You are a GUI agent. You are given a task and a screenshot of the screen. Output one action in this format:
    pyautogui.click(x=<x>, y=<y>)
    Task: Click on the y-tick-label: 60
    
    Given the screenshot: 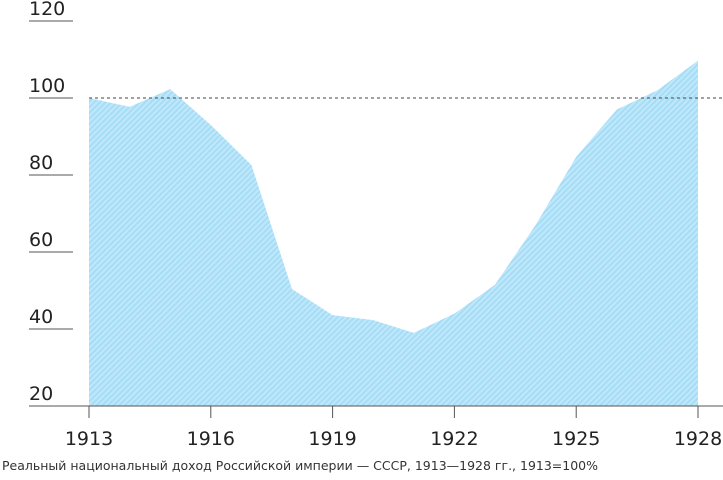 What is the action you would take?
    pyautogui.click(x=41, y=240)
    